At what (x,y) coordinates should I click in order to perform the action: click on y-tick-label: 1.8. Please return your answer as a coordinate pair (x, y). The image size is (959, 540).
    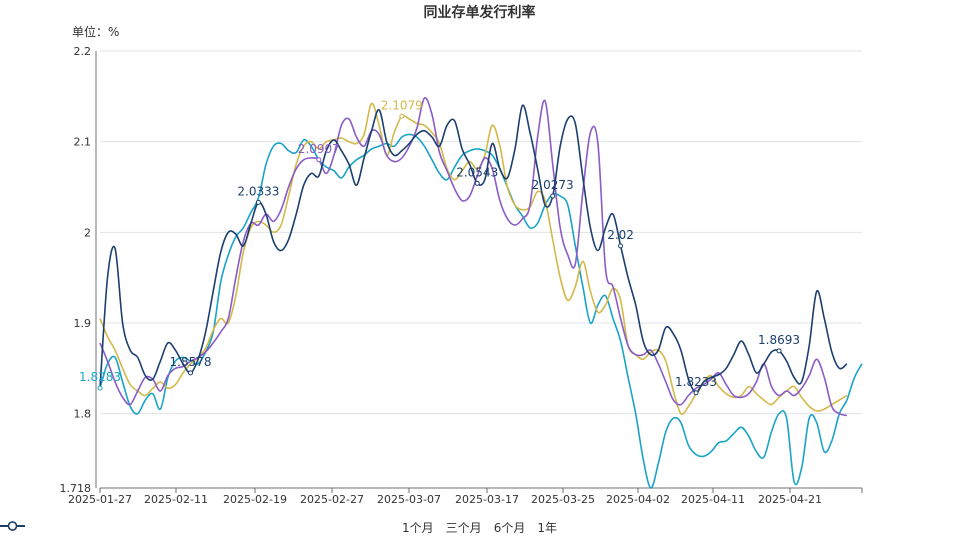
    Looking at the image, I should click on (83, 414).